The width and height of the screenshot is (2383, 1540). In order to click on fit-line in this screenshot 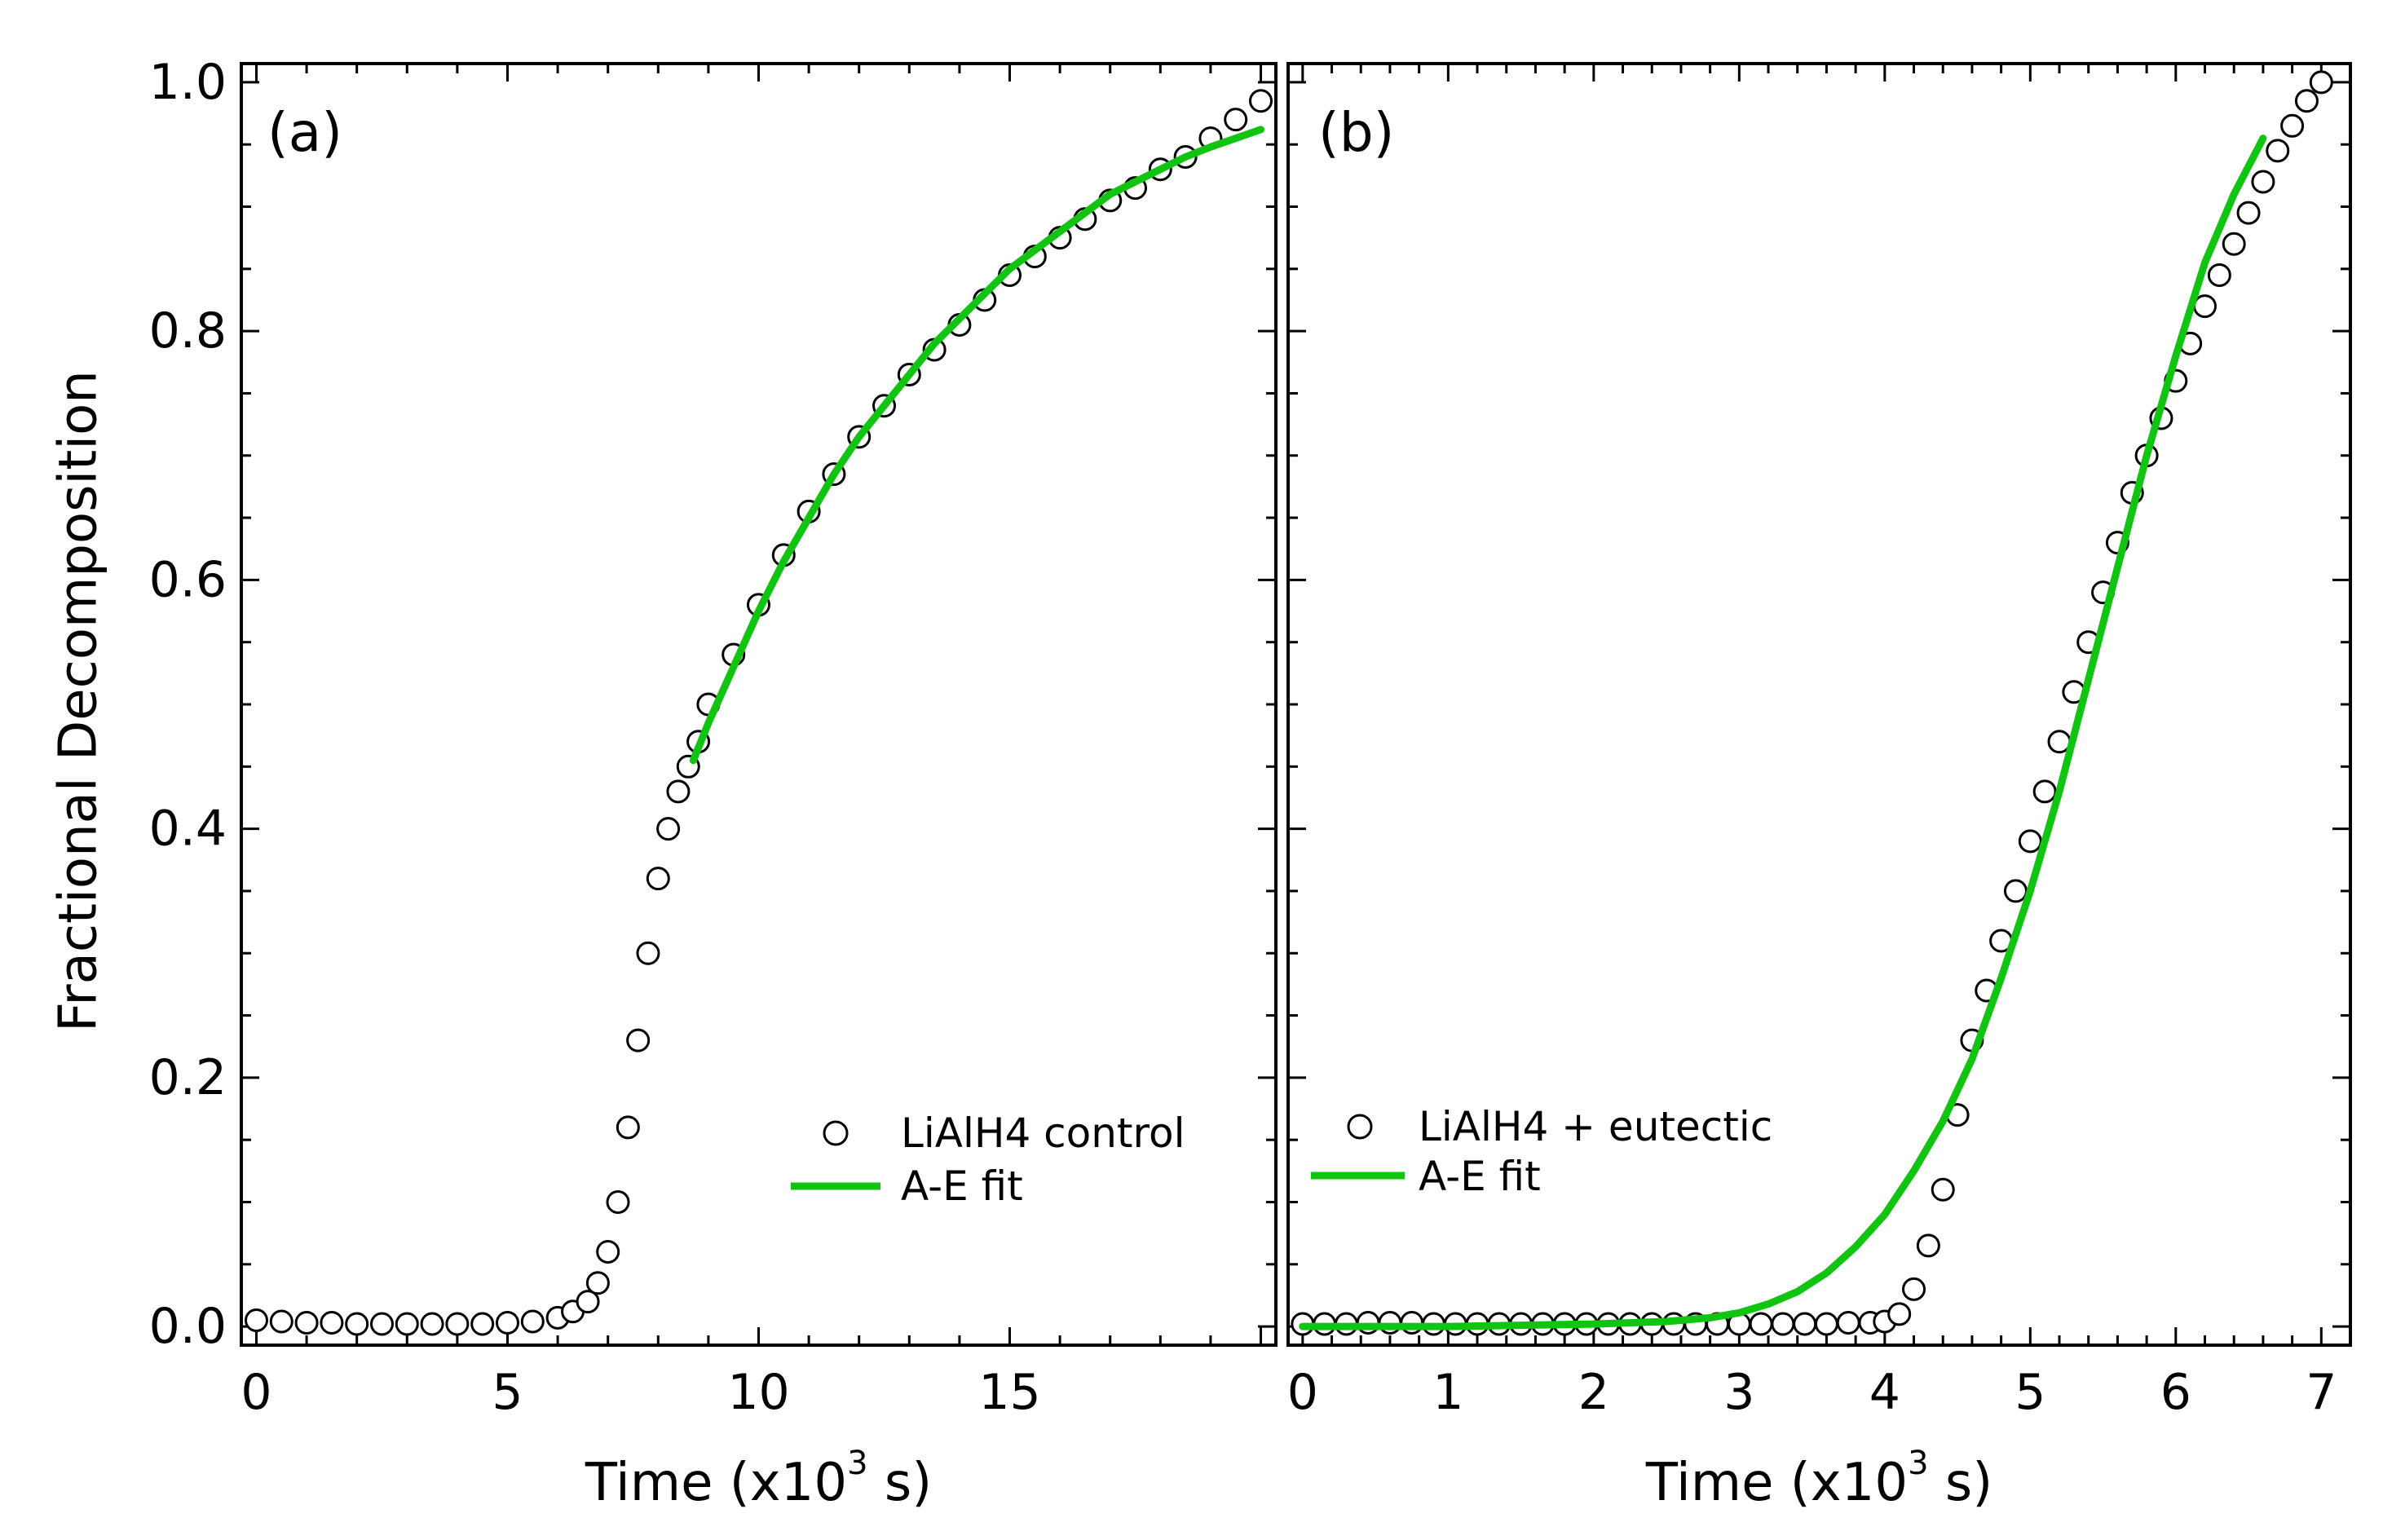, I will do `click(976, 445)`.